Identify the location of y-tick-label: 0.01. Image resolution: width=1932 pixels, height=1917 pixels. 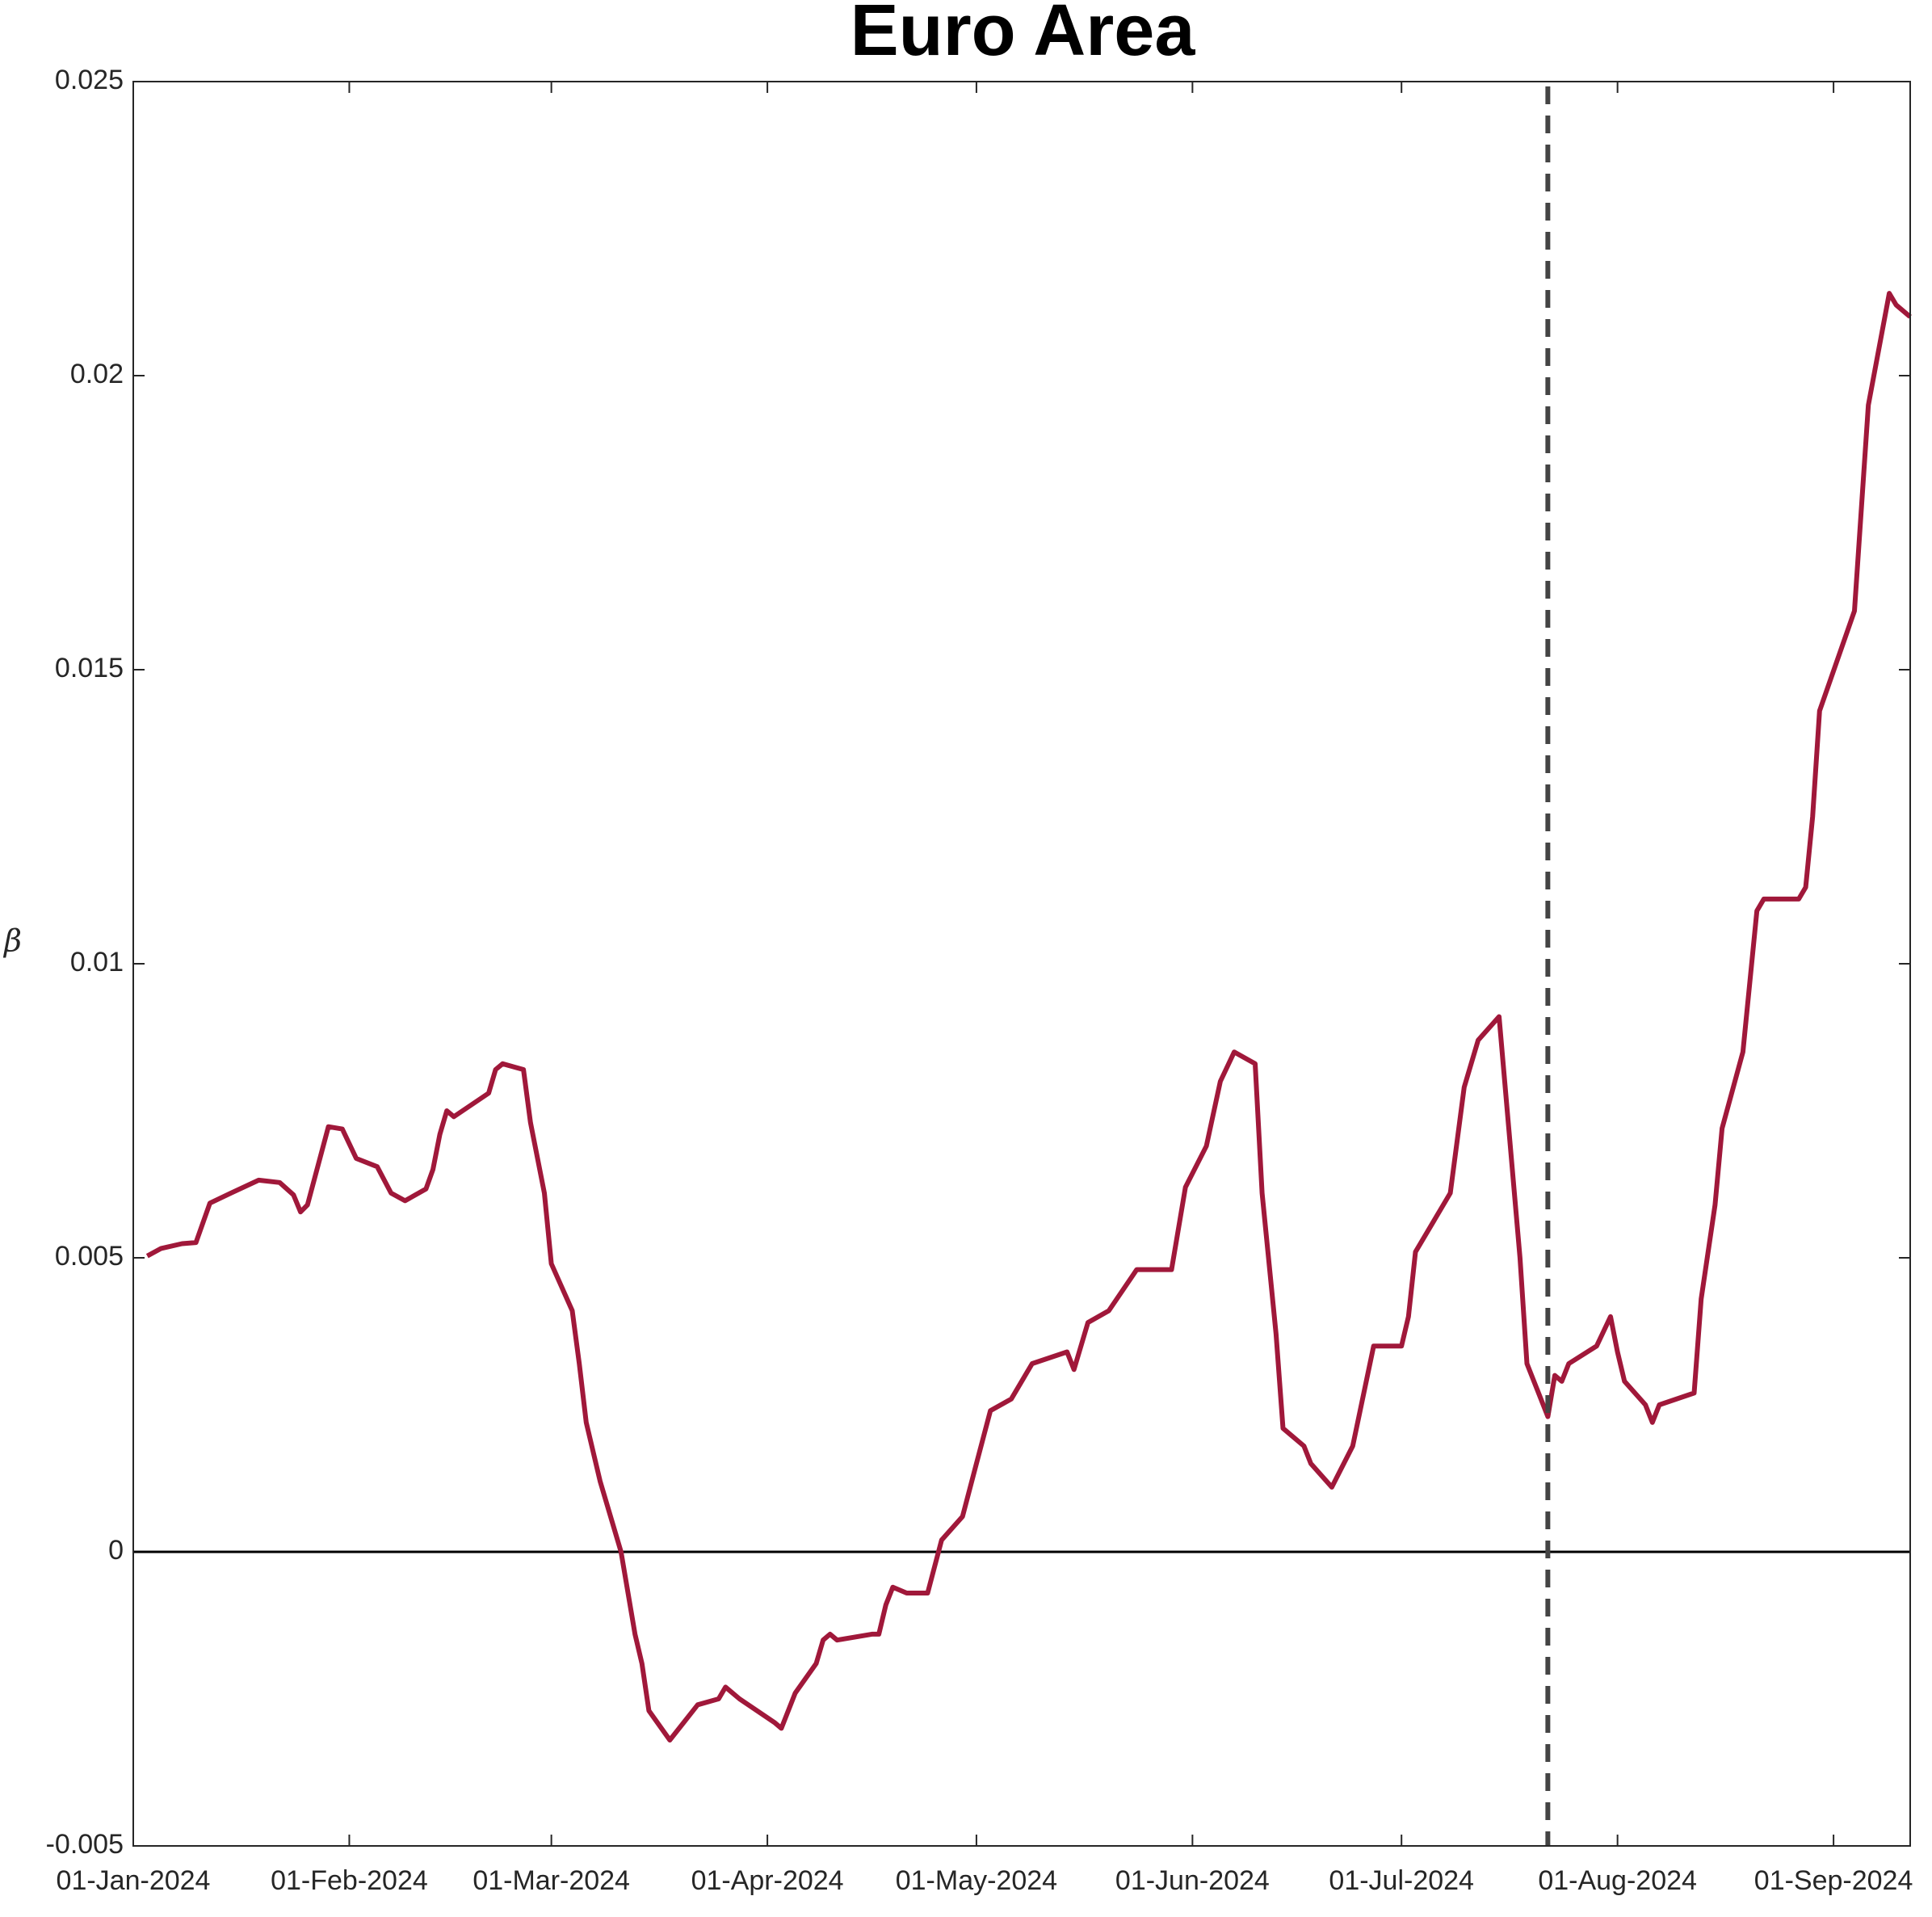
(97, 962).